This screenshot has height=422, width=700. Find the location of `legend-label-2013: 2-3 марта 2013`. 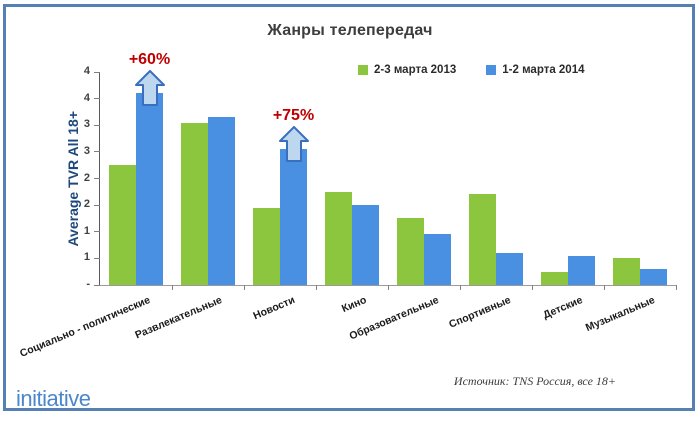

legend-label-2013: 2-3 марта 2013 is located at coordinates (415, 70).